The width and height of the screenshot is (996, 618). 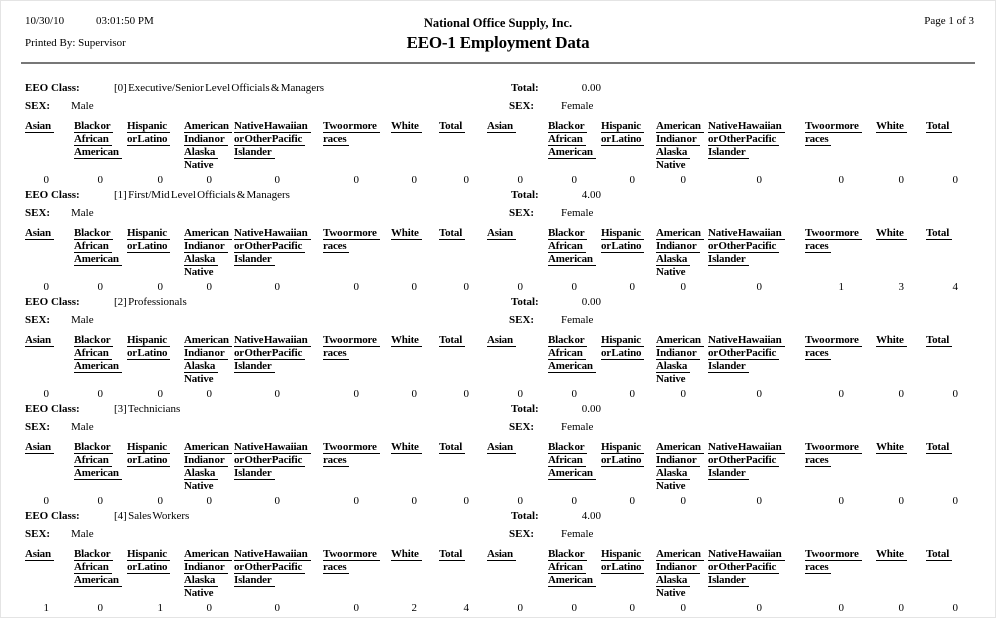 What do you see at coordinates (125, 21) in the screenshot?
I see `print-time: 03:01:50 PM` at bounding box center [125, 21].